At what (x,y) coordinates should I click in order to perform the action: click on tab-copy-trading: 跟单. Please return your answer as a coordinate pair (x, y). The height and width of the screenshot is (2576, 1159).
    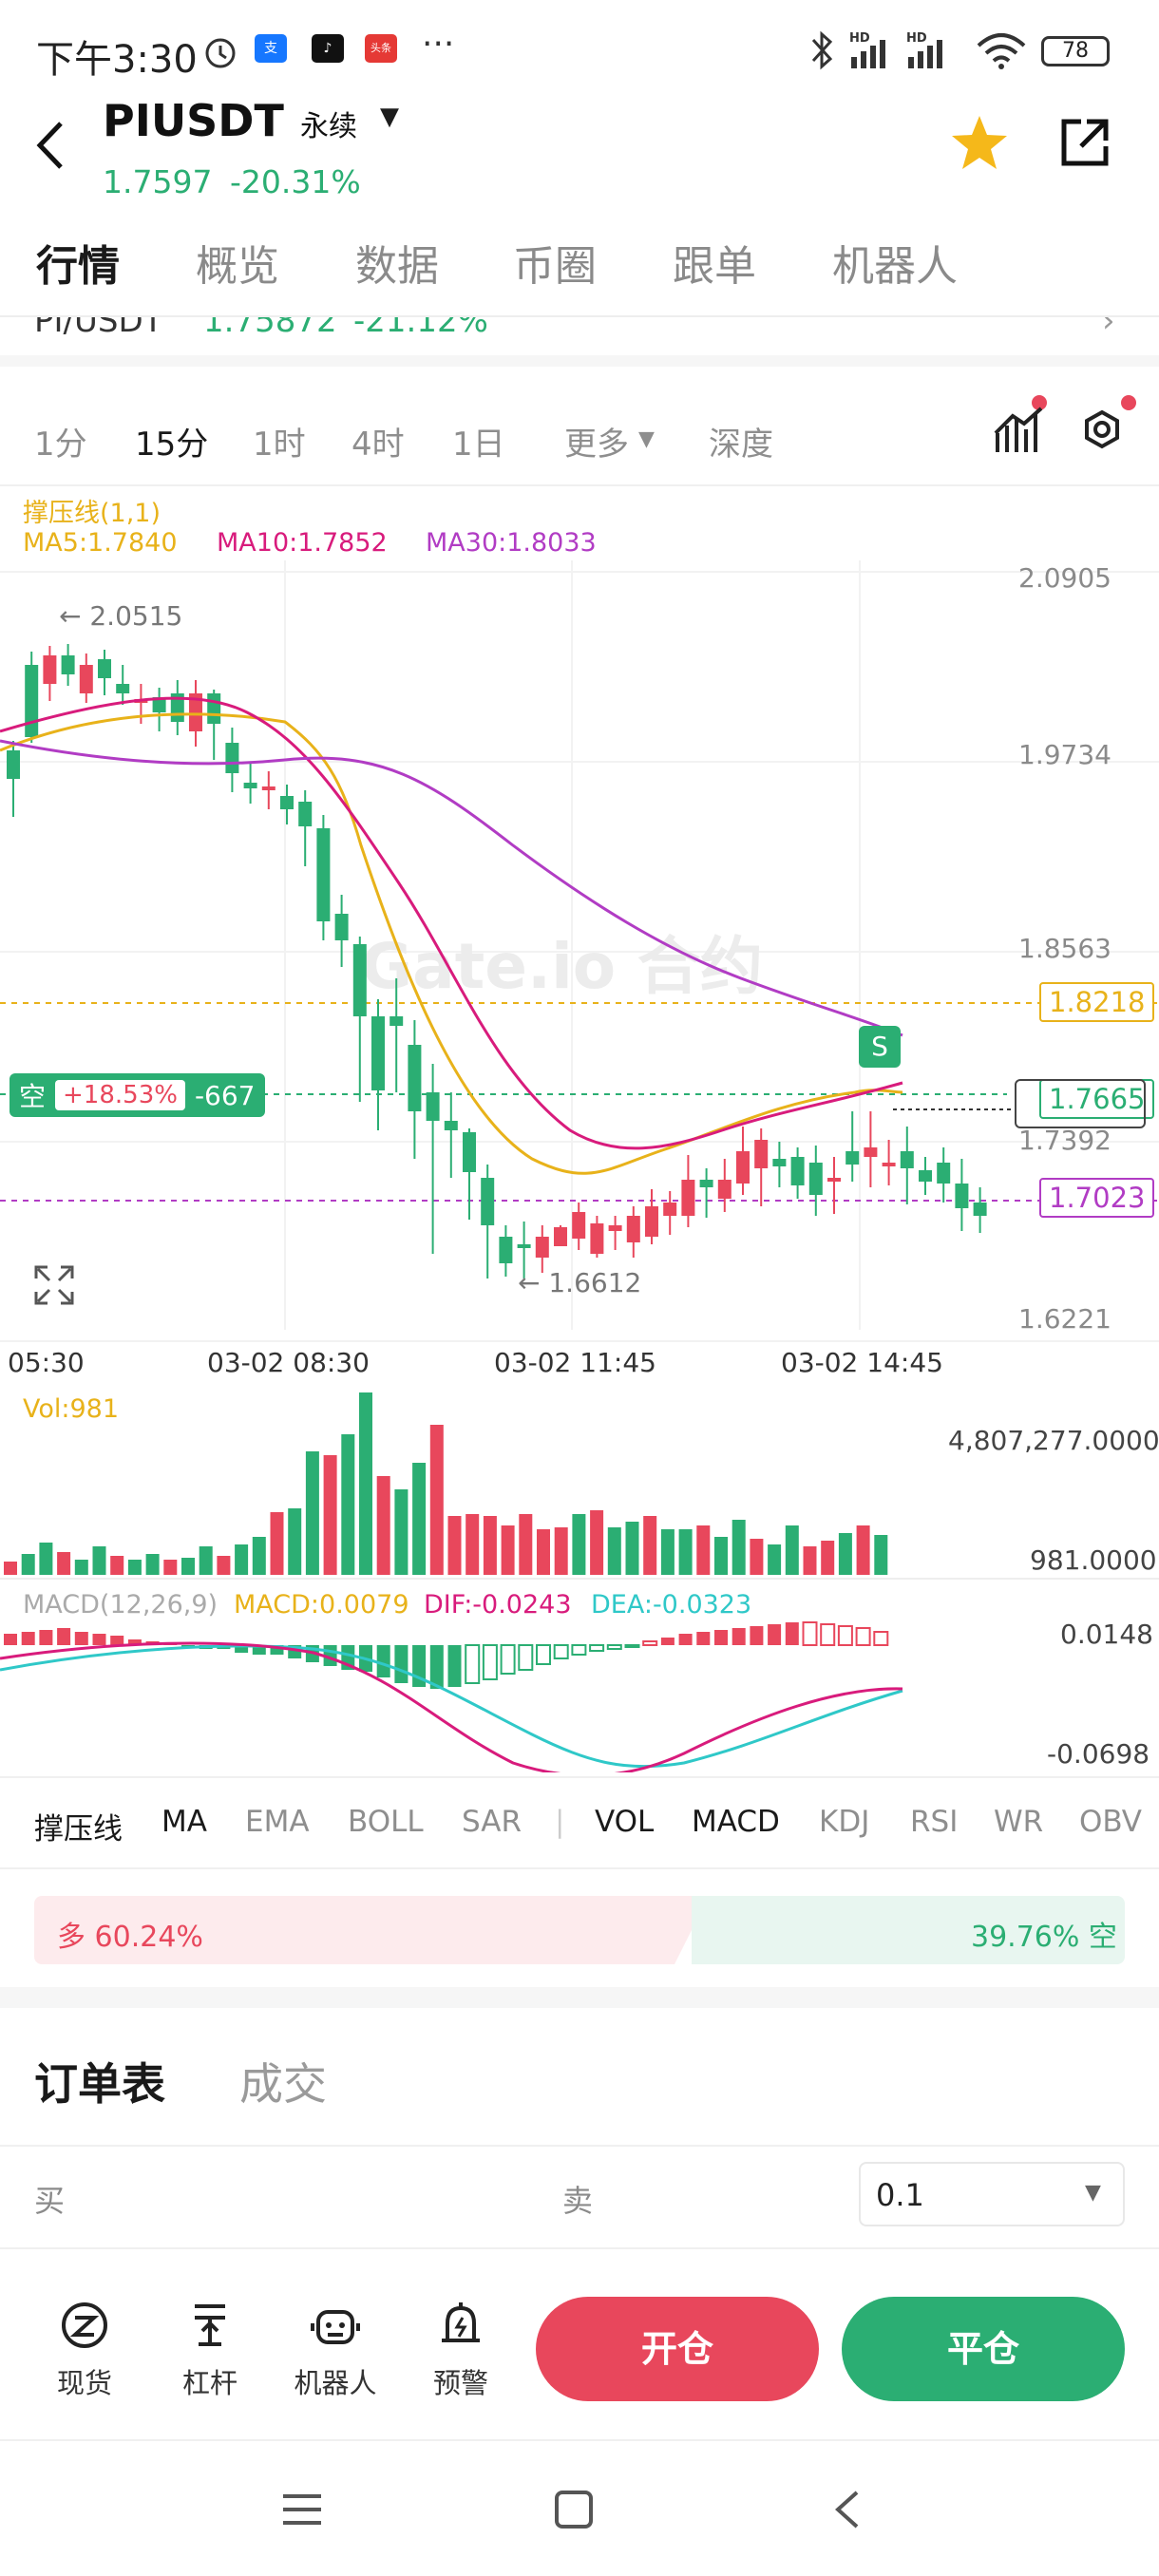
    Looking at the image, I should click on (714, 266).